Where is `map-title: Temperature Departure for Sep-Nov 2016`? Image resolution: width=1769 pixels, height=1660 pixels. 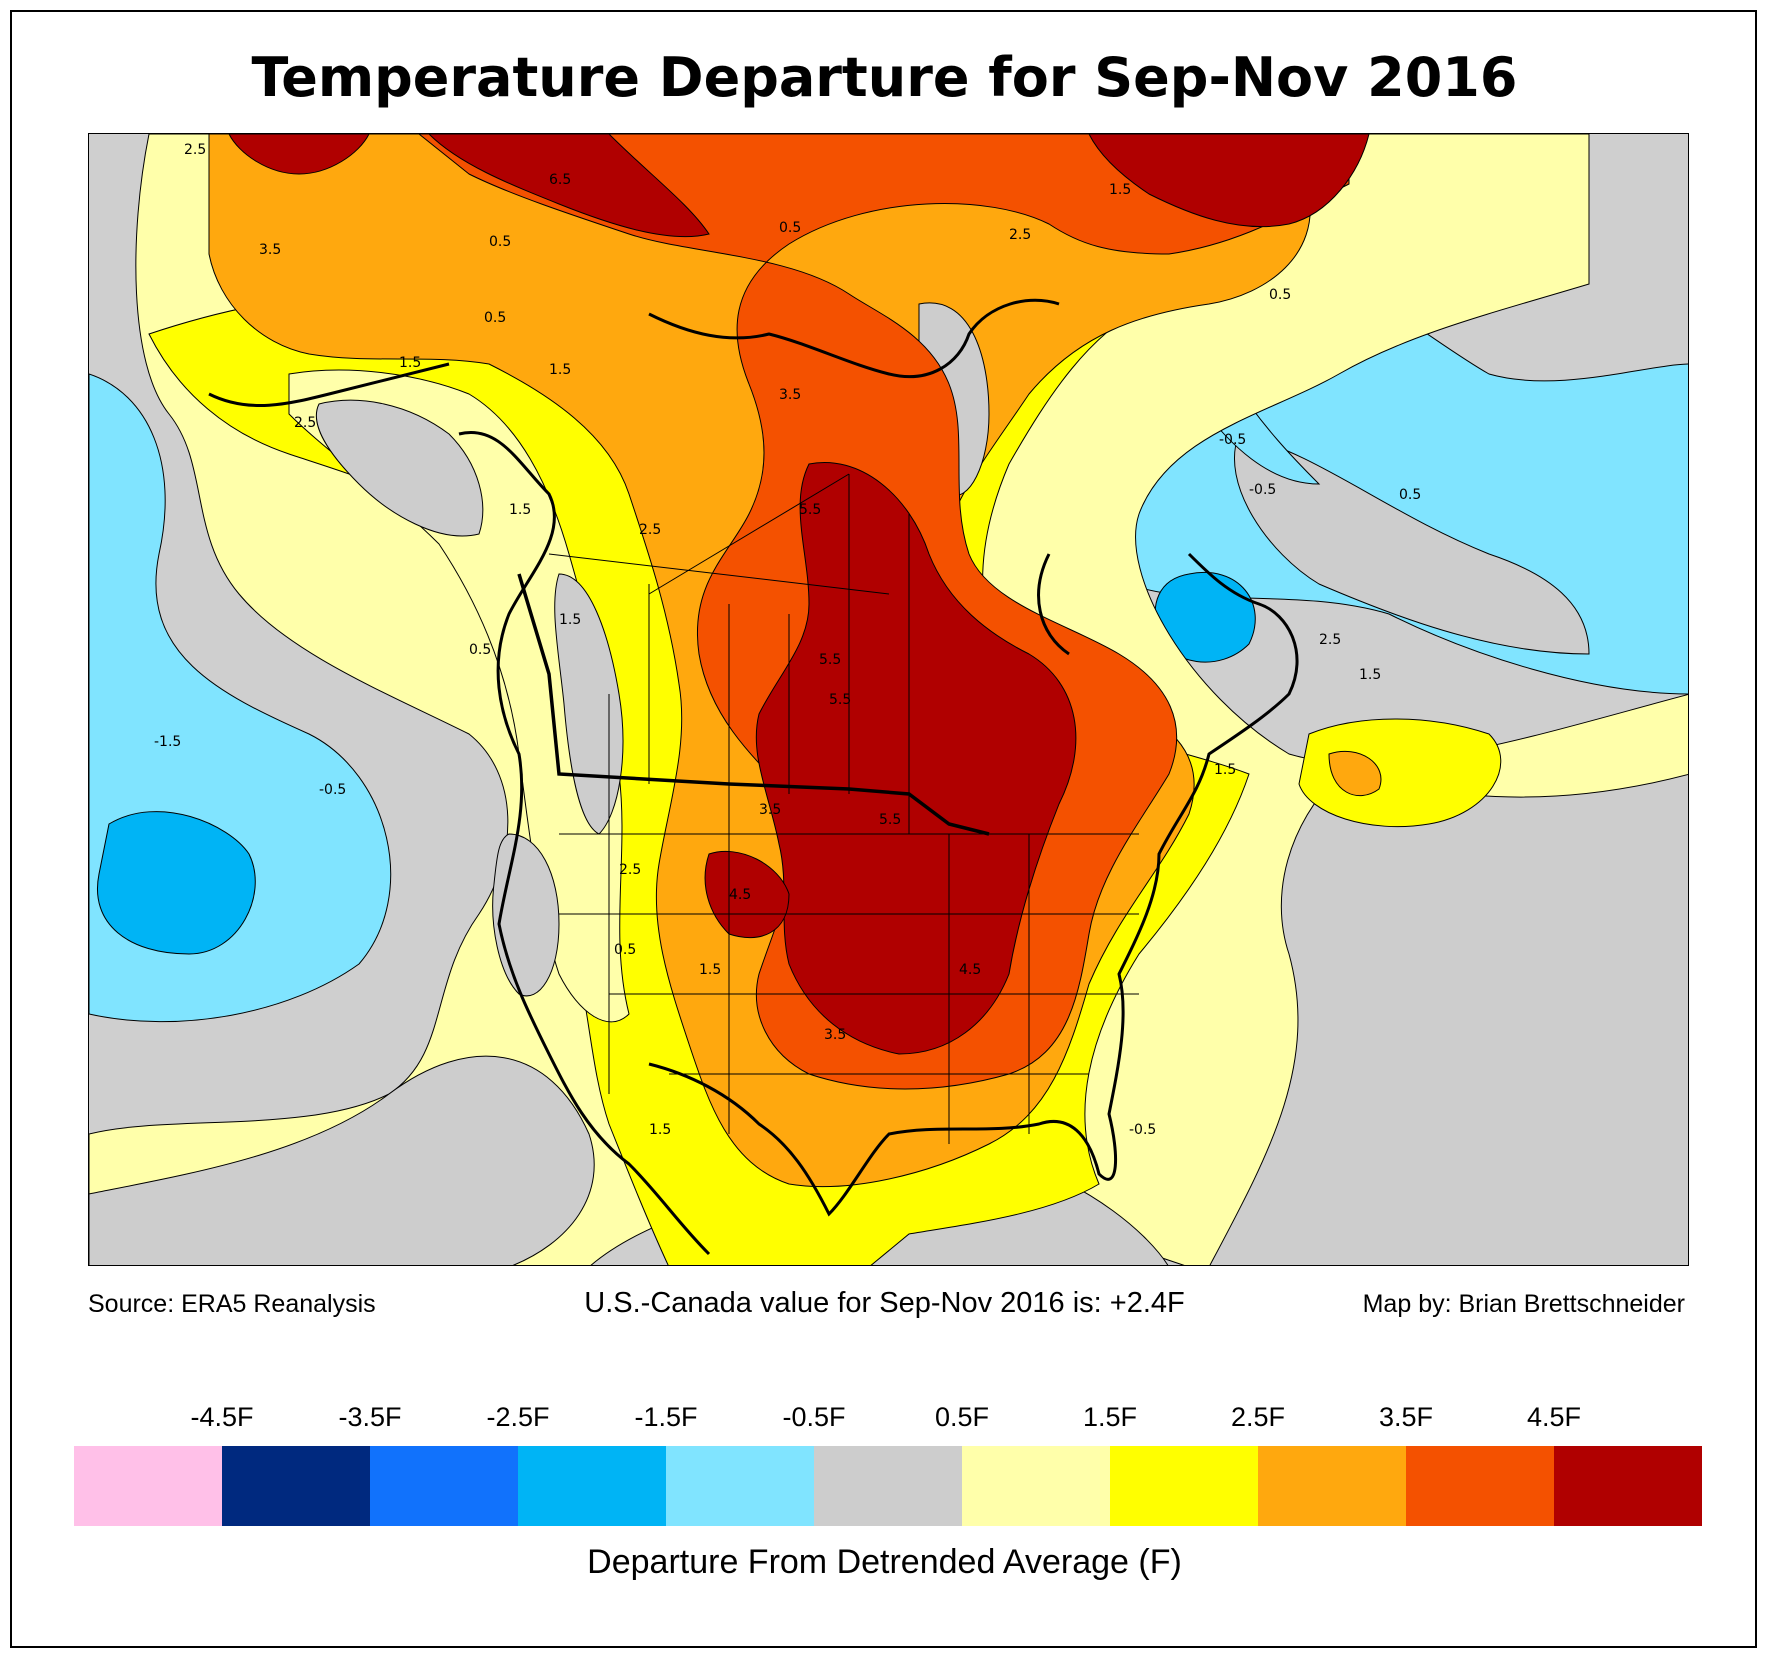
map-title: Temperature Departure for Sep-Nov 2016 is located at coordinates (884, 77).